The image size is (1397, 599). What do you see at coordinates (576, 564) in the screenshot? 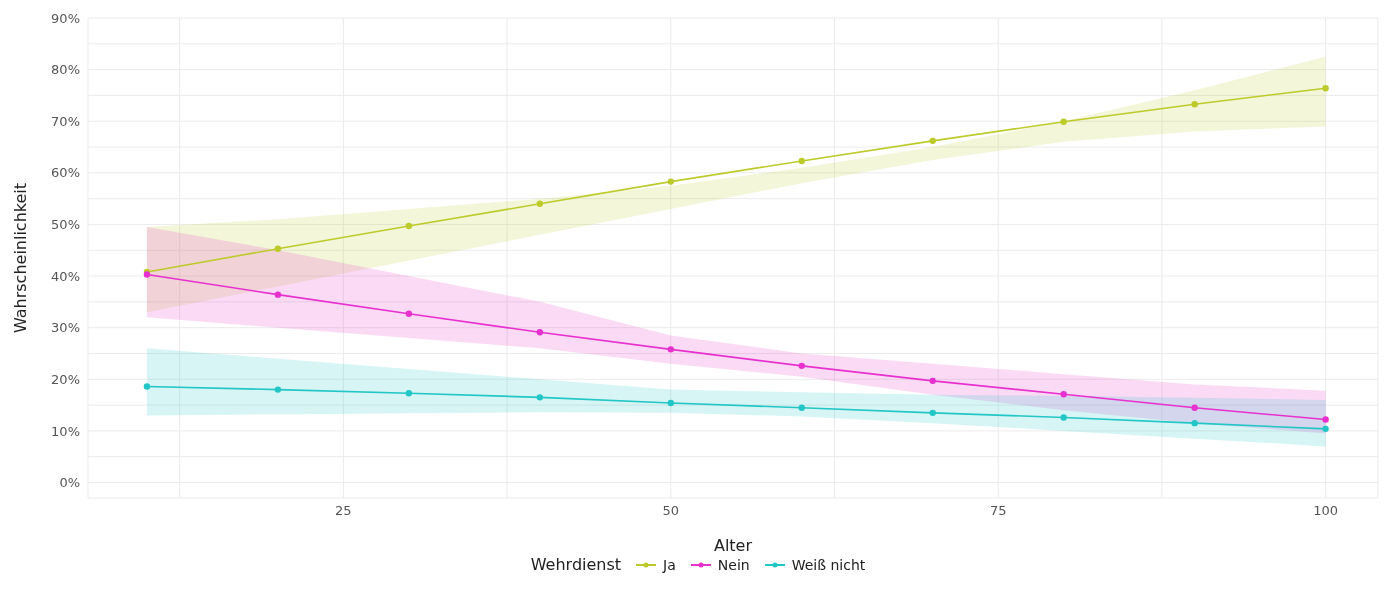
I see `legend-title: Wehrdienst` at bounding box center [576, 564].